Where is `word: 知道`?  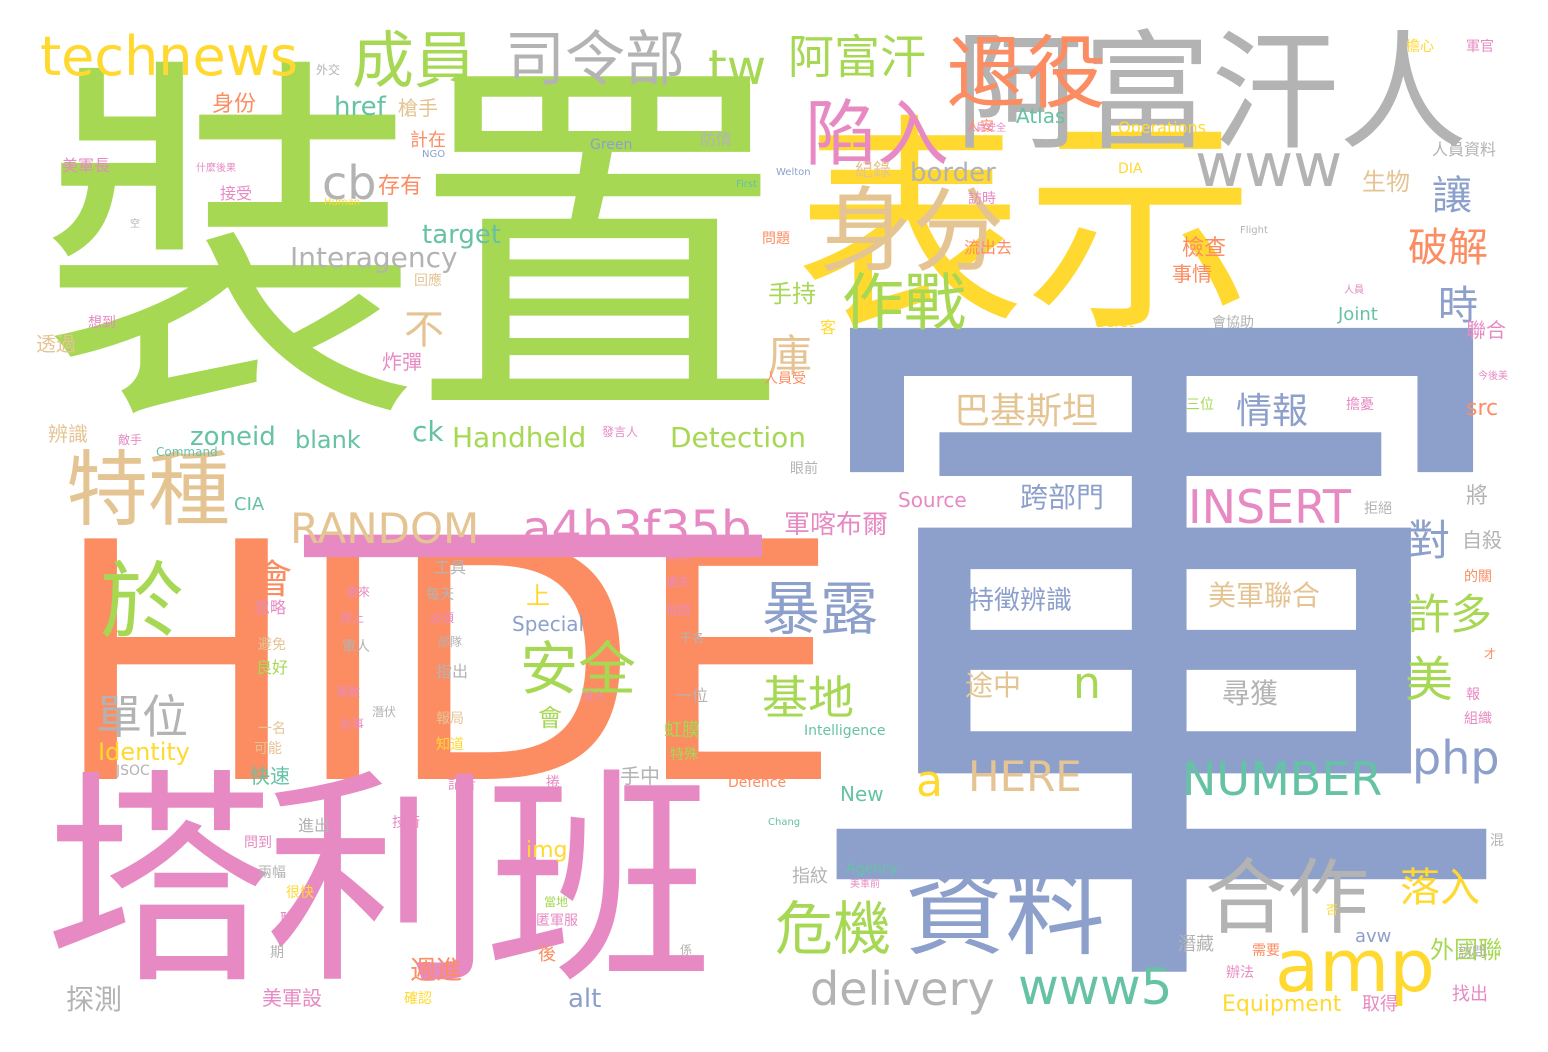 word: 知道 is located at coordinates (450, 745).